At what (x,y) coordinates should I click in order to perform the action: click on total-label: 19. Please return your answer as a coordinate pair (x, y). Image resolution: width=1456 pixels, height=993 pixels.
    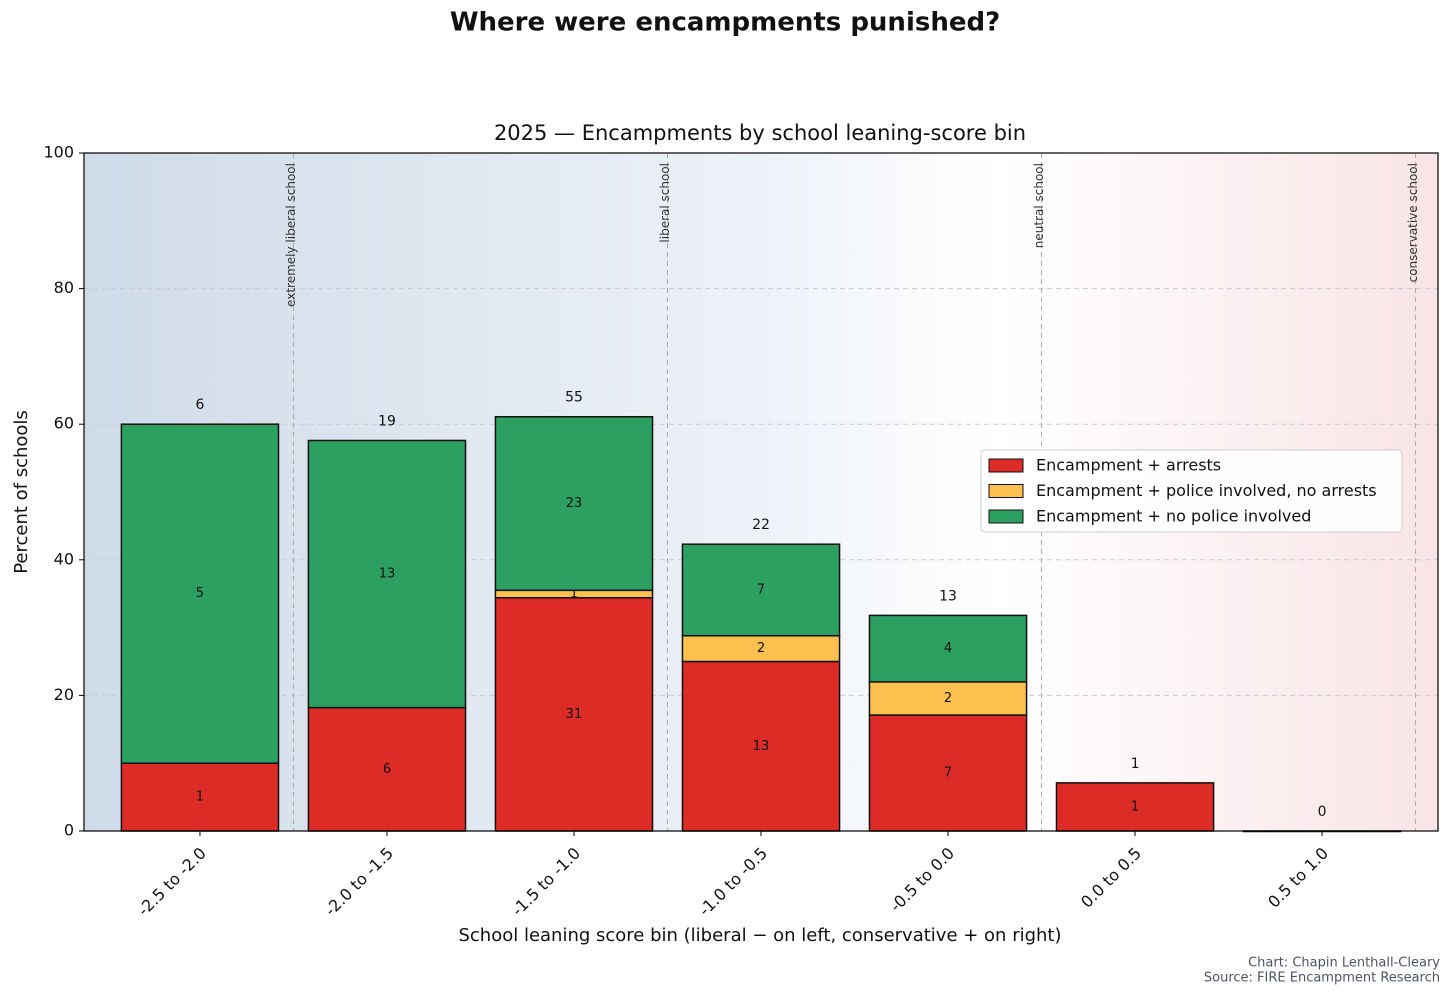
    Looking at the image, I should click on (387, 421).